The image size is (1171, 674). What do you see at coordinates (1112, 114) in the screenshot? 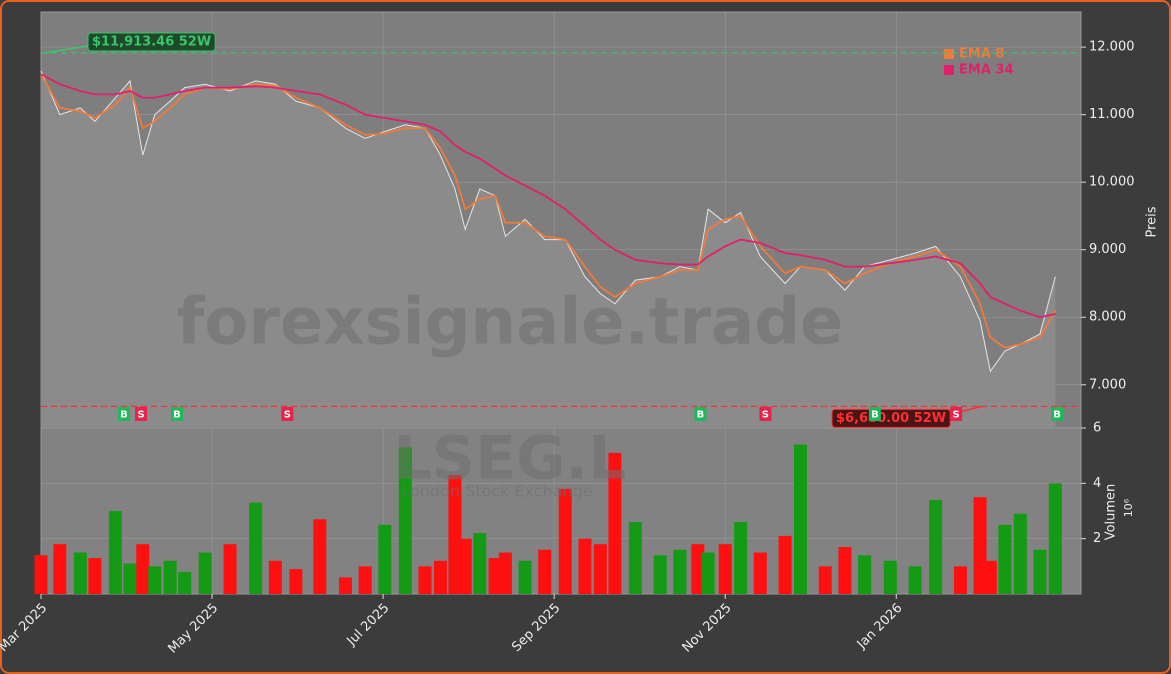
I see `y-tick-label: 11.000` at bounding box center [1112, 114].